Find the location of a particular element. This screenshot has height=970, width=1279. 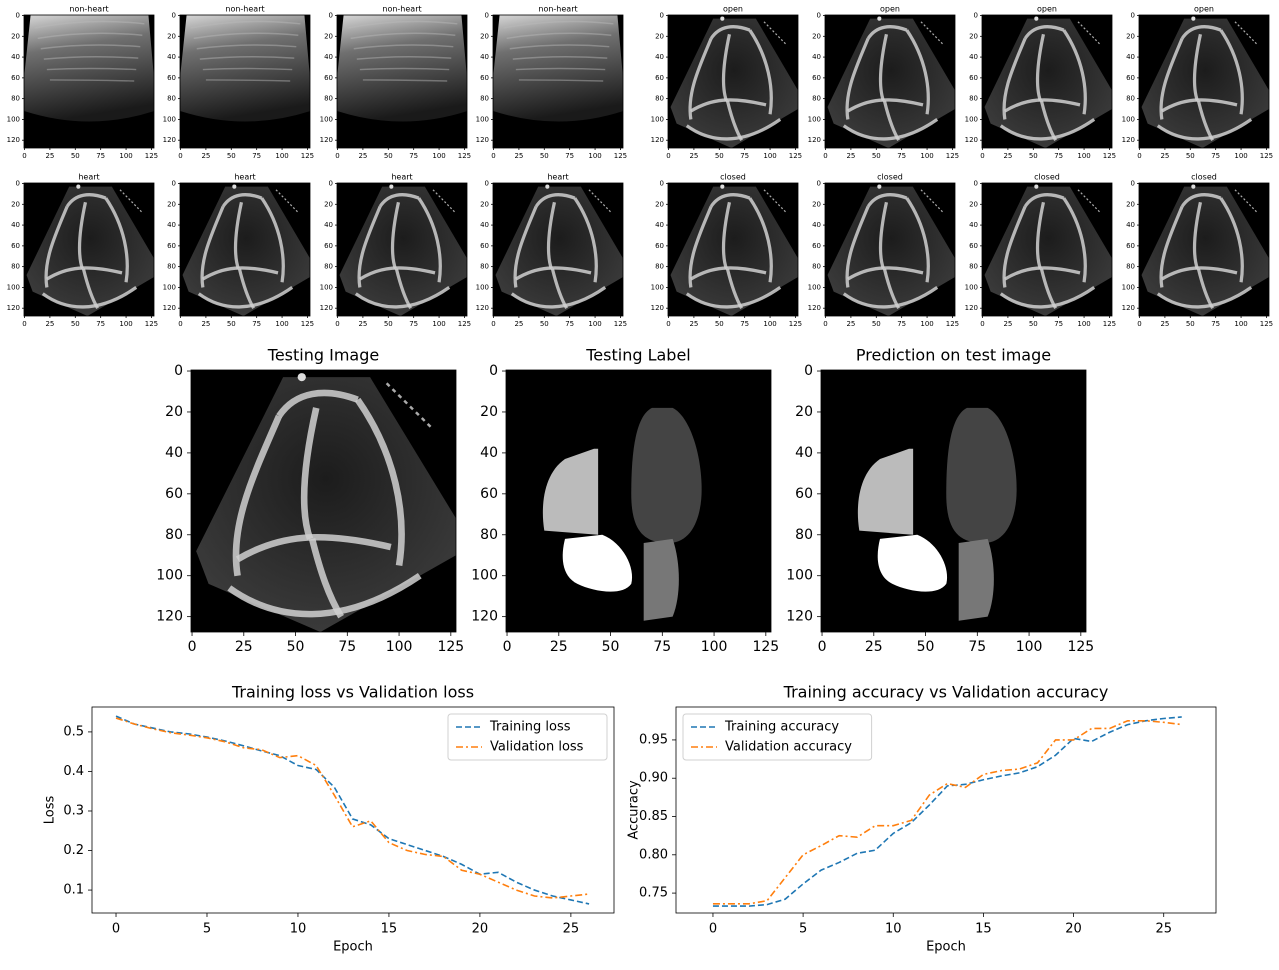

y-tick-label: 0.90 is located at coordinates (653, 778).